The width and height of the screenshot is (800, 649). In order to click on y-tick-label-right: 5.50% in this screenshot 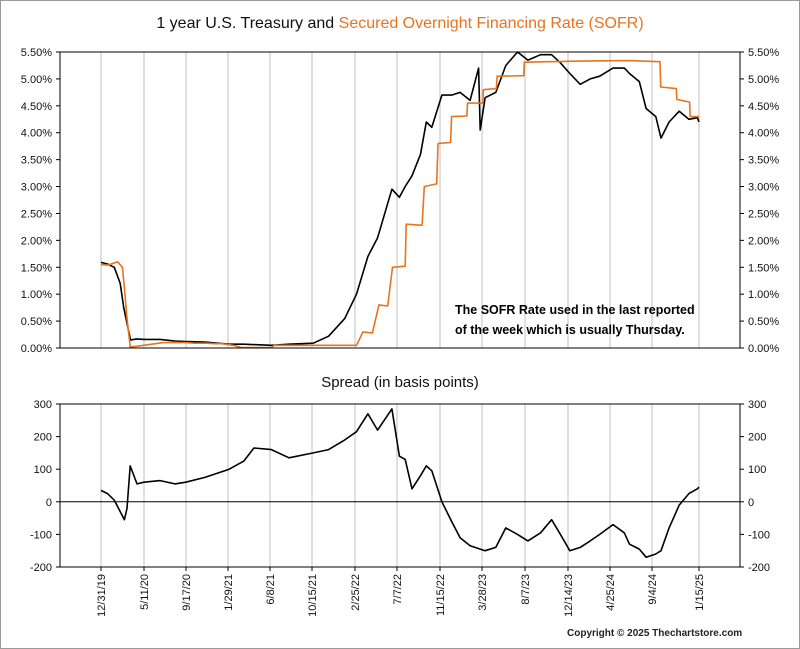, I will do `click(763, 53)`.